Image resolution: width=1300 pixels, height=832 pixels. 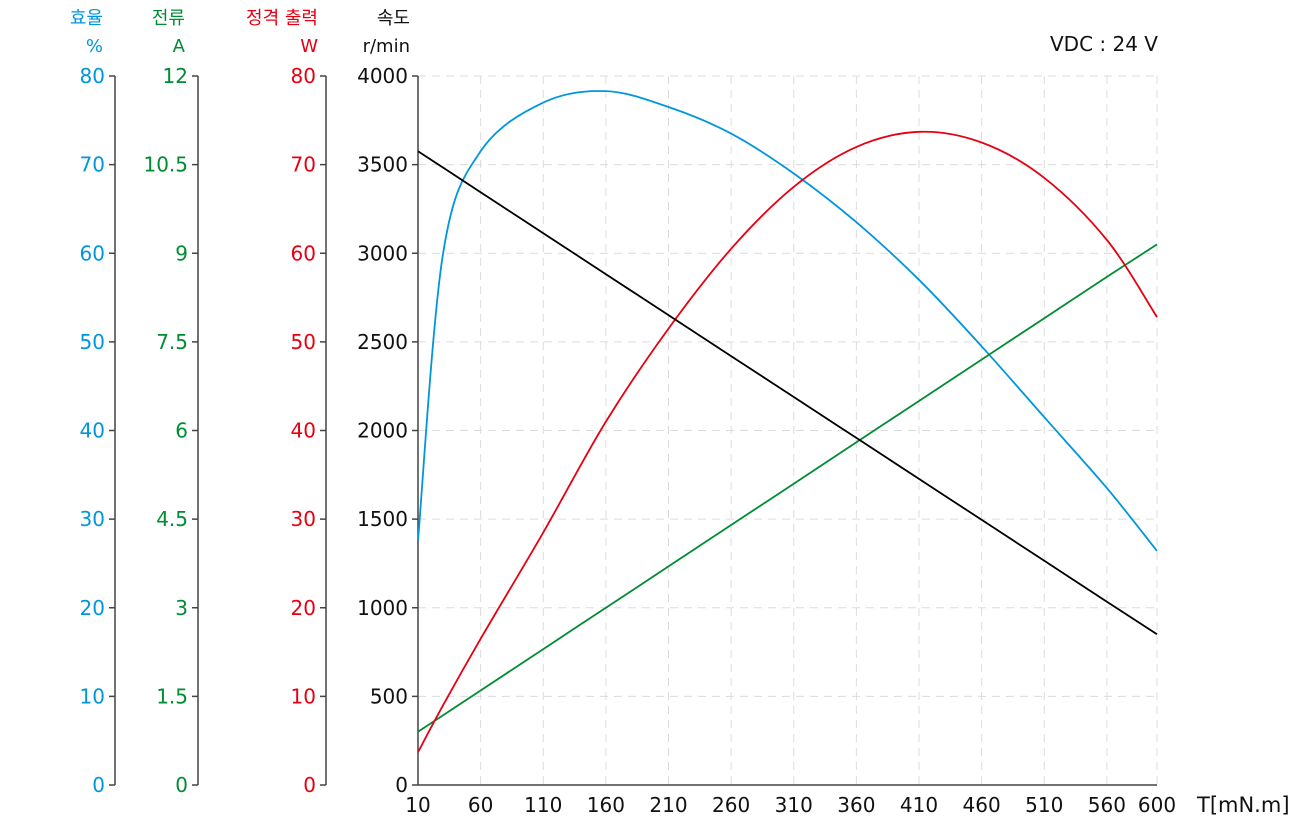 What do you see at coordinates (794, 805) in the screenshot?
I see `x-tick-label: 310` at bounding box center [794, 805].